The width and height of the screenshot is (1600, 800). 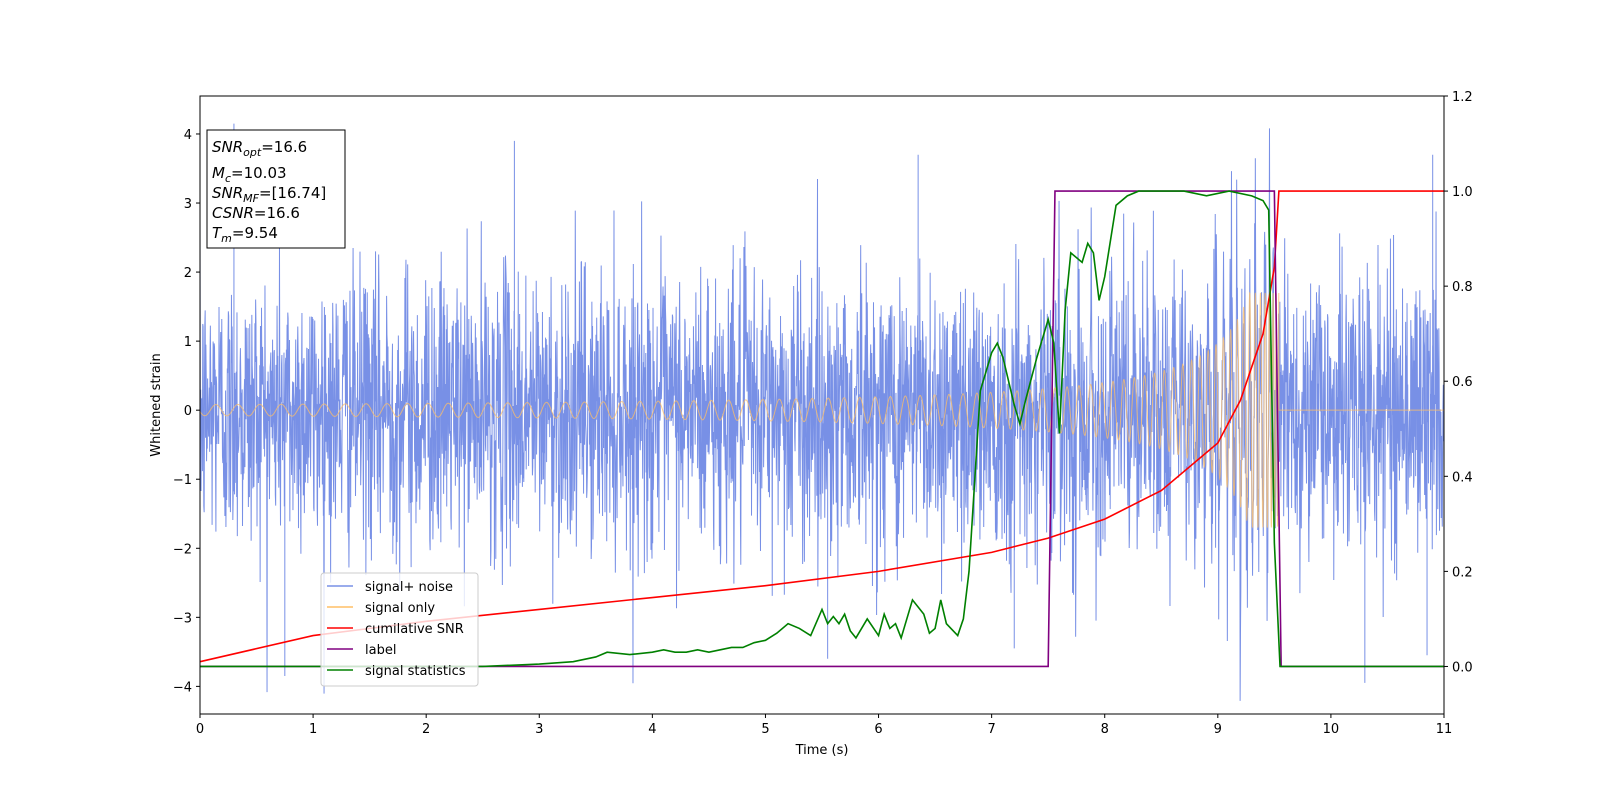 I want to click on info-tm: Tm=9.54, so click(x=245, y=234).